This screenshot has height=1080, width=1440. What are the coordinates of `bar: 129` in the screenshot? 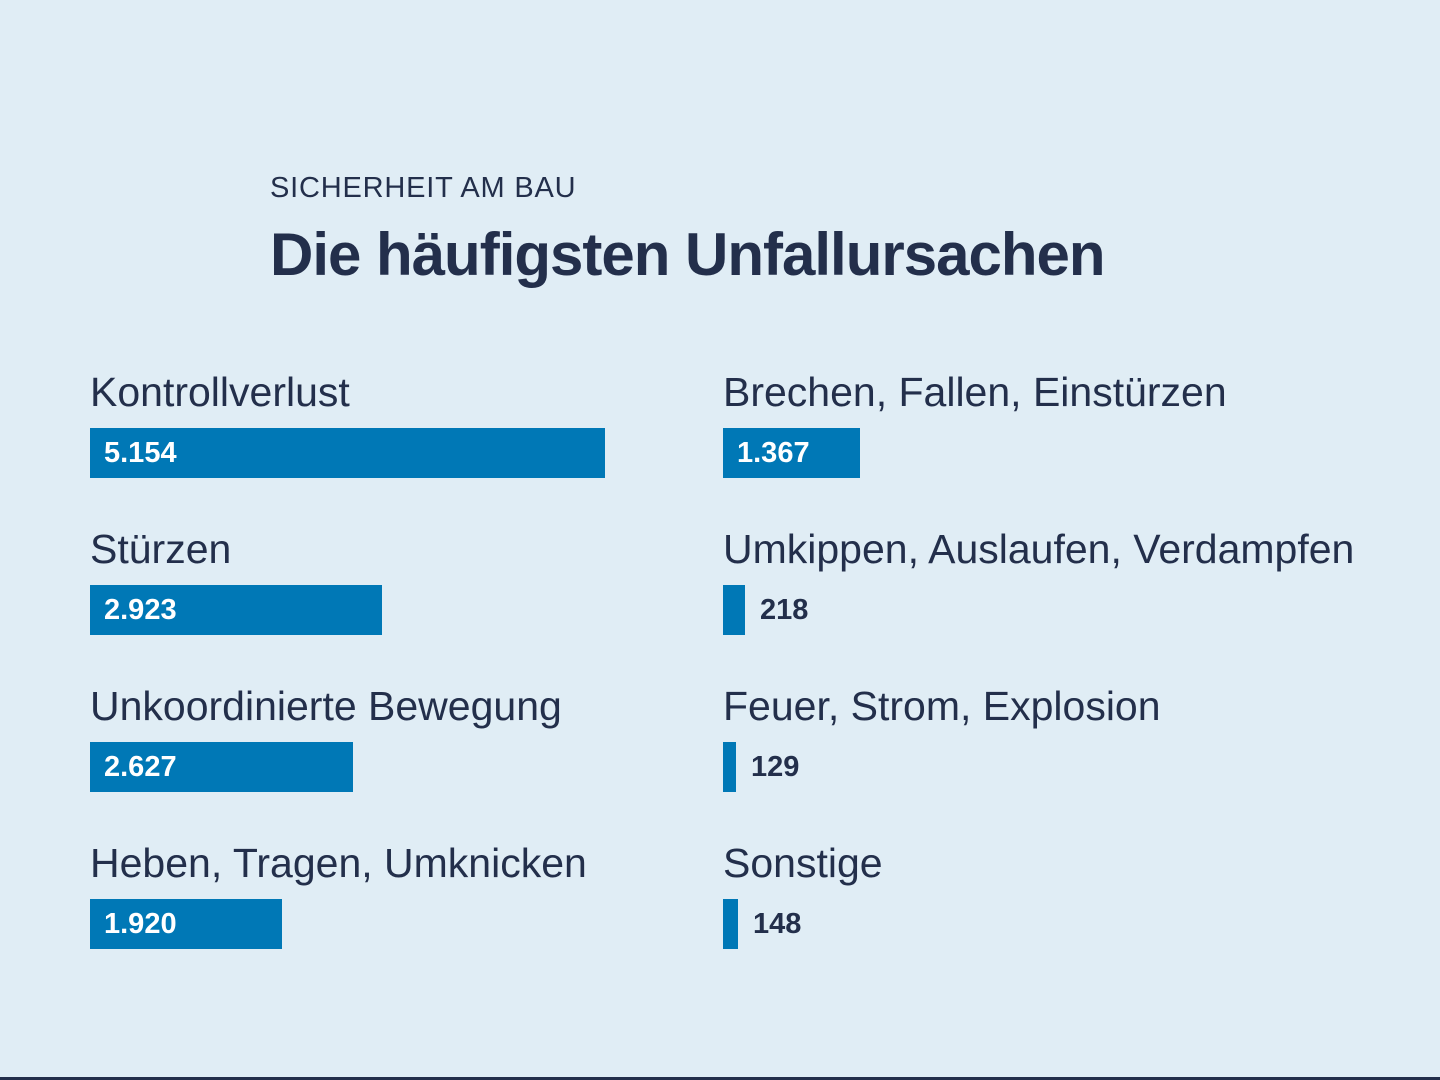 It's located at (761, 767).